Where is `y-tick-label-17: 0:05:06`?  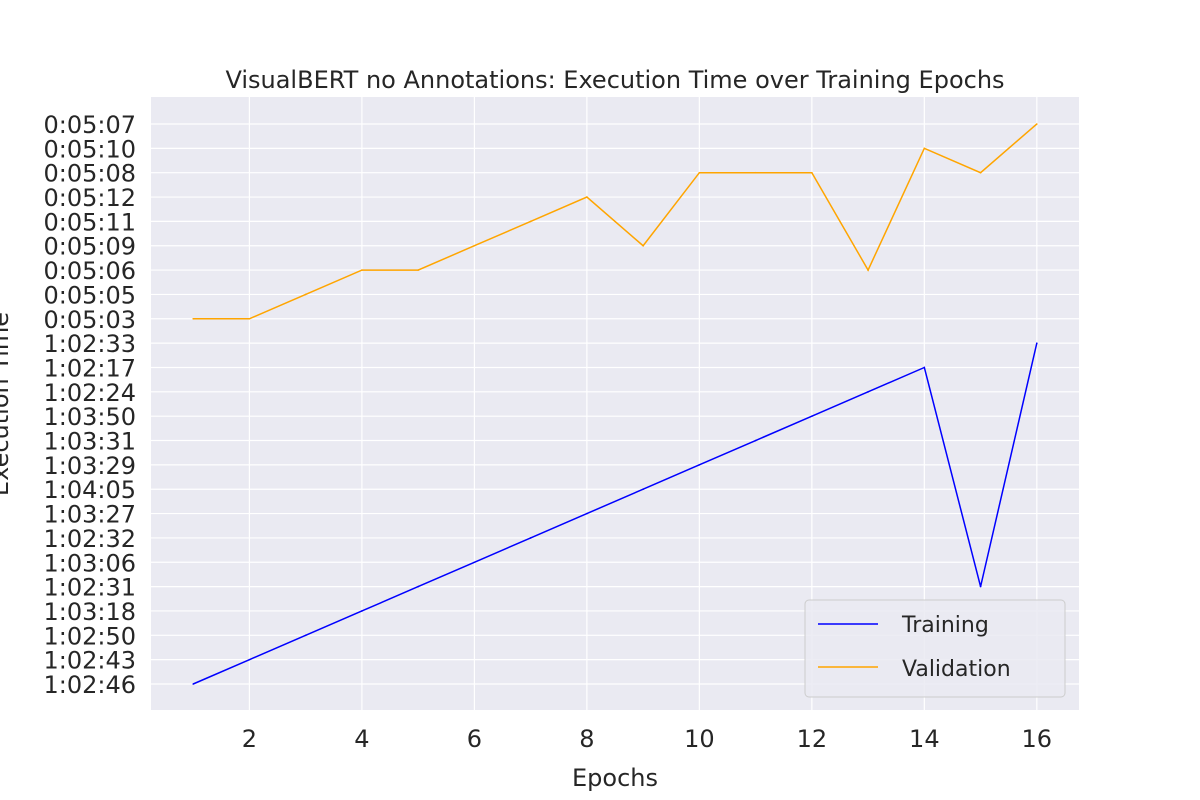
y-tick-label-17: 0:05:06 is located at coordinates (89, 271).